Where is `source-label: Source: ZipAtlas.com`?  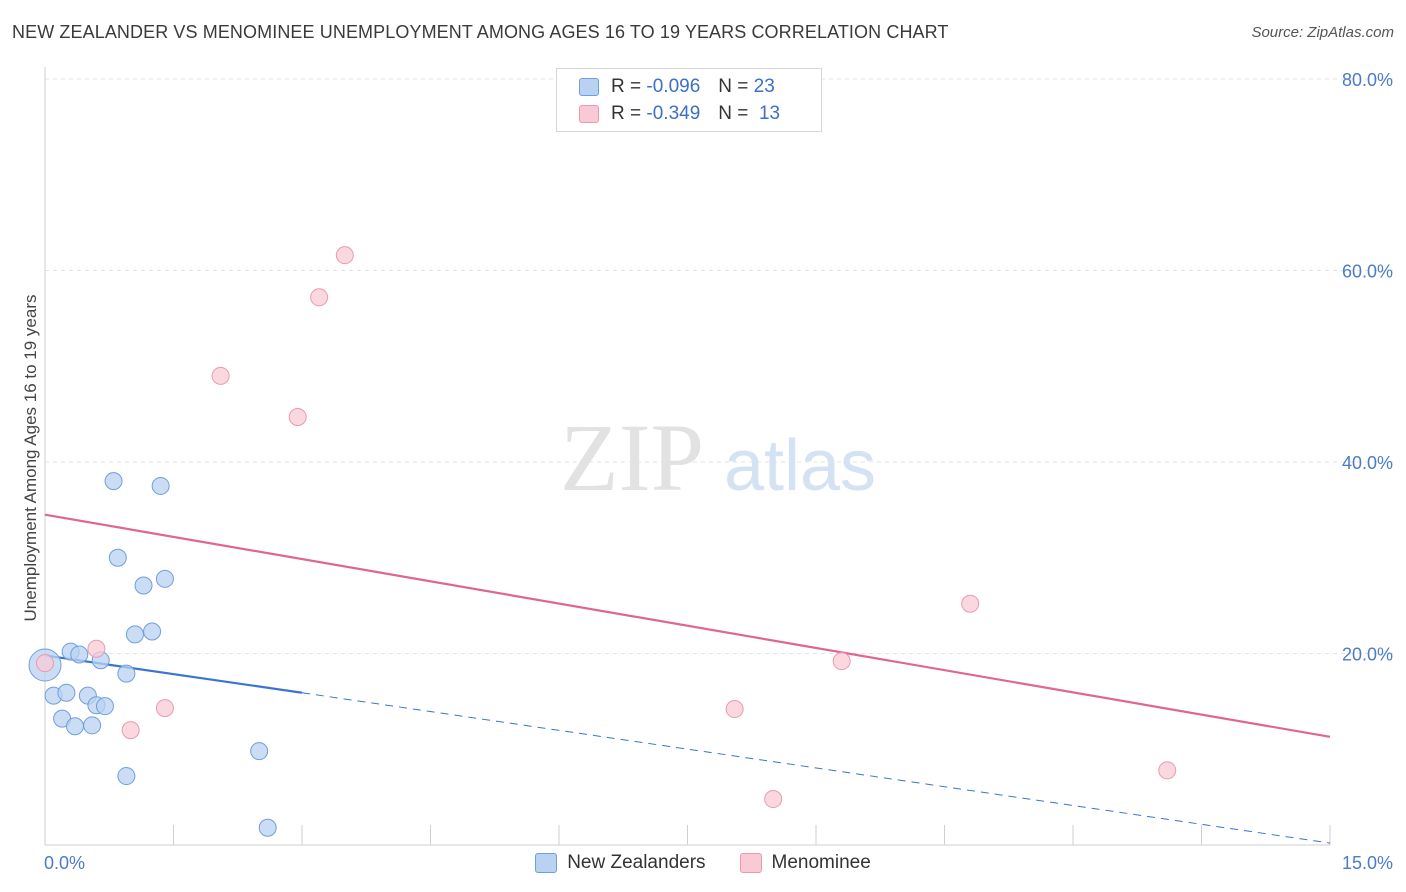 source-label: Source: ZipAtlas.com is located at coordinates (1322, 32).